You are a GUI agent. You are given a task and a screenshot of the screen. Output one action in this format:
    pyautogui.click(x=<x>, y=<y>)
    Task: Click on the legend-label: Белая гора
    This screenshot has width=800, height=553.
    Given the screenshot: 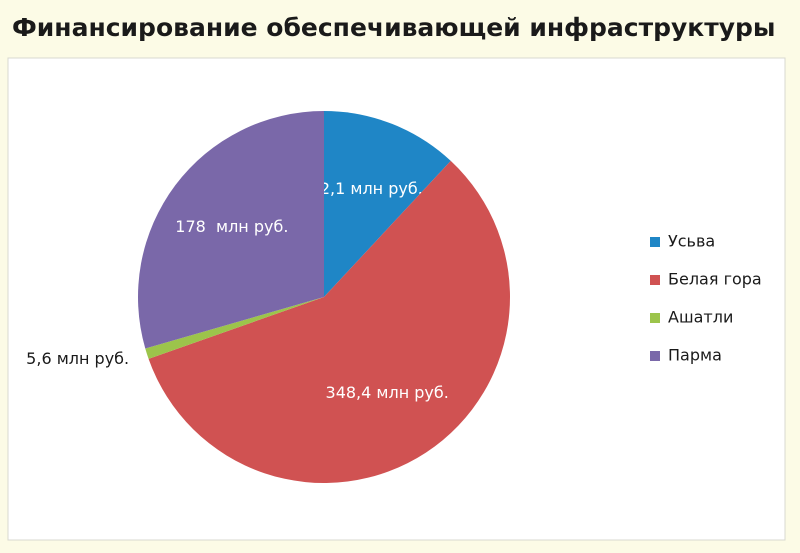 What is the action you would take?
    pyautogui.click(x=715, y=279)
    